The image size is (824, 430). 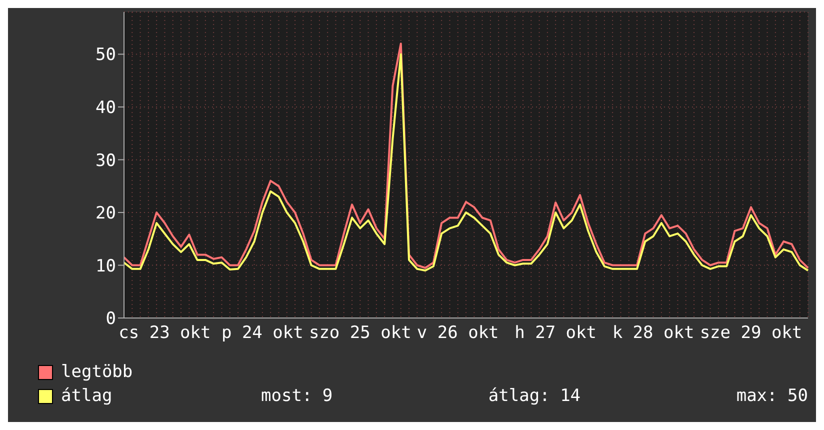 I want to click on y-tick-label: 30, so click(x=106, y=160).